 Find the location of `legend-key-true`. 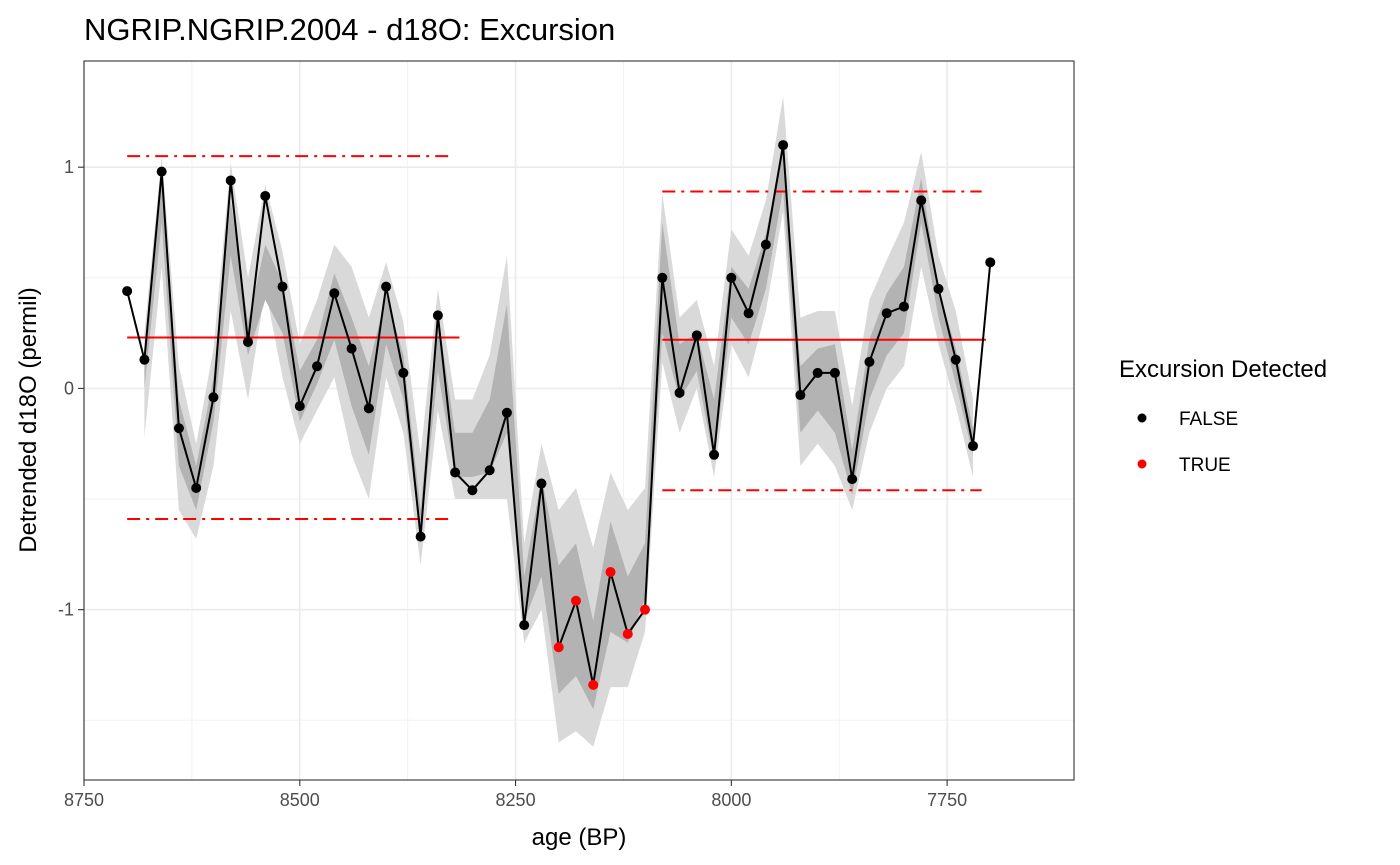

legend-key-true is located at coordinates (1142, 464).